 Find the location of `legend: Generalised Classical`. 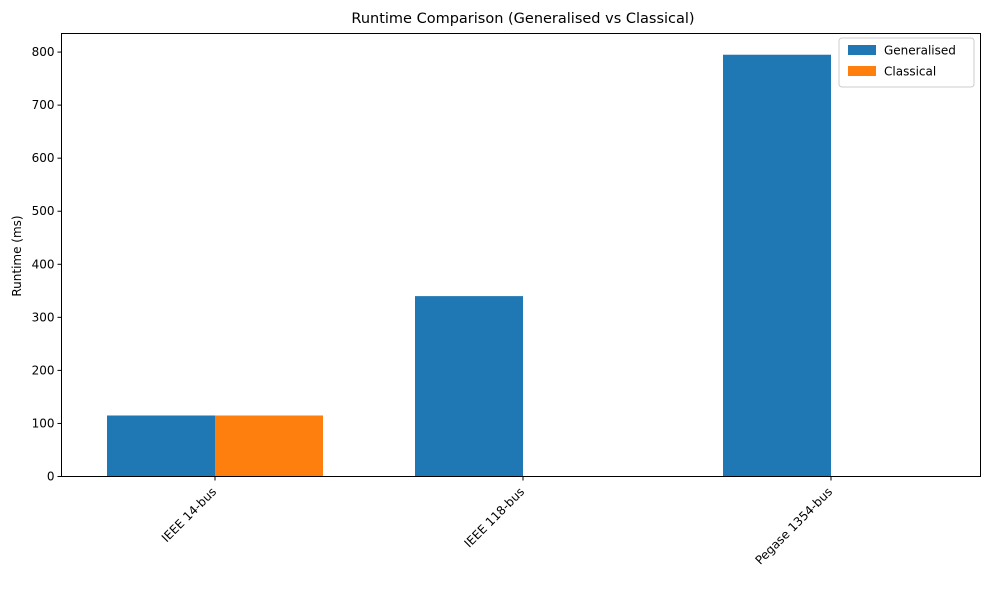

legend: Generalised Classical is located at coordinates (906, 62).